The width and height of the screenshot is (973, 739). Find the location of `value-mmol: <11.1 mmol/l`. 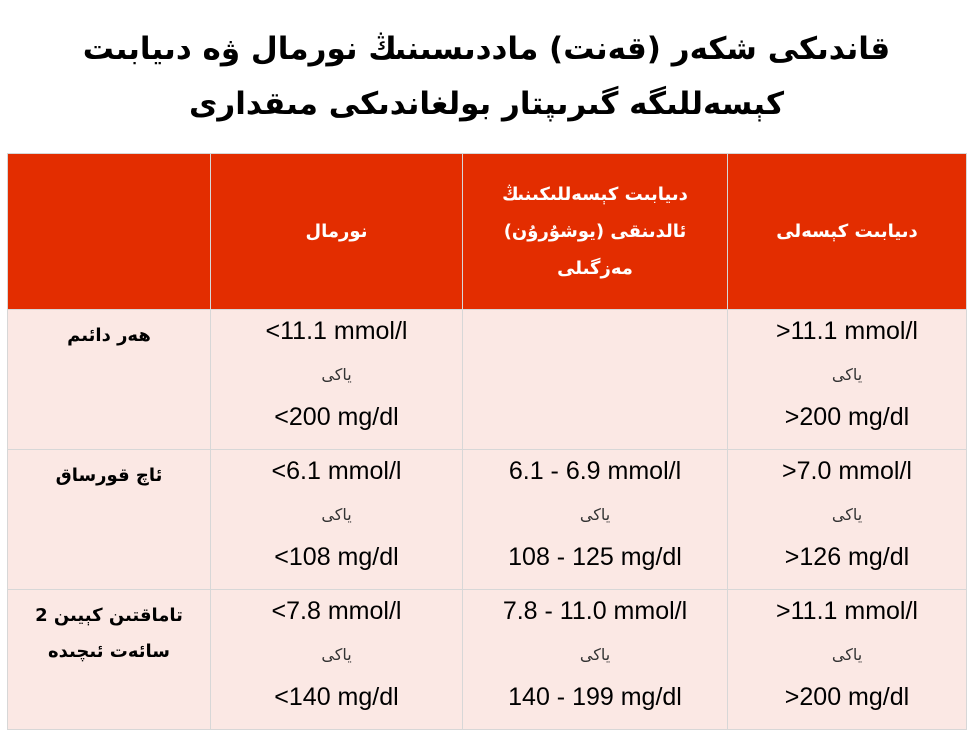

value-mmol: <11.1 mmol/l is located at coordinates (336, 331).